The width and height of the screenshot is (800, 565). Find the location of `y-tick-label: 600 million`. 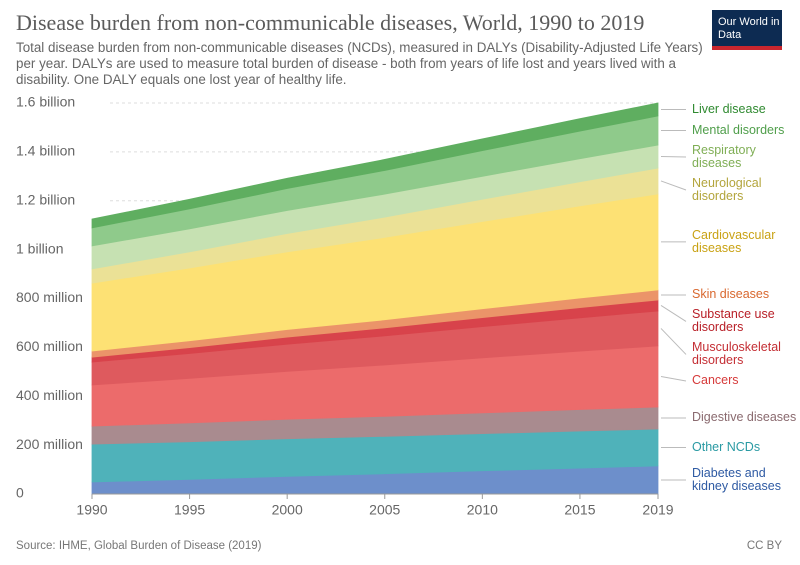

y-tick-label: 600 million is located at coordinates (49, 346).